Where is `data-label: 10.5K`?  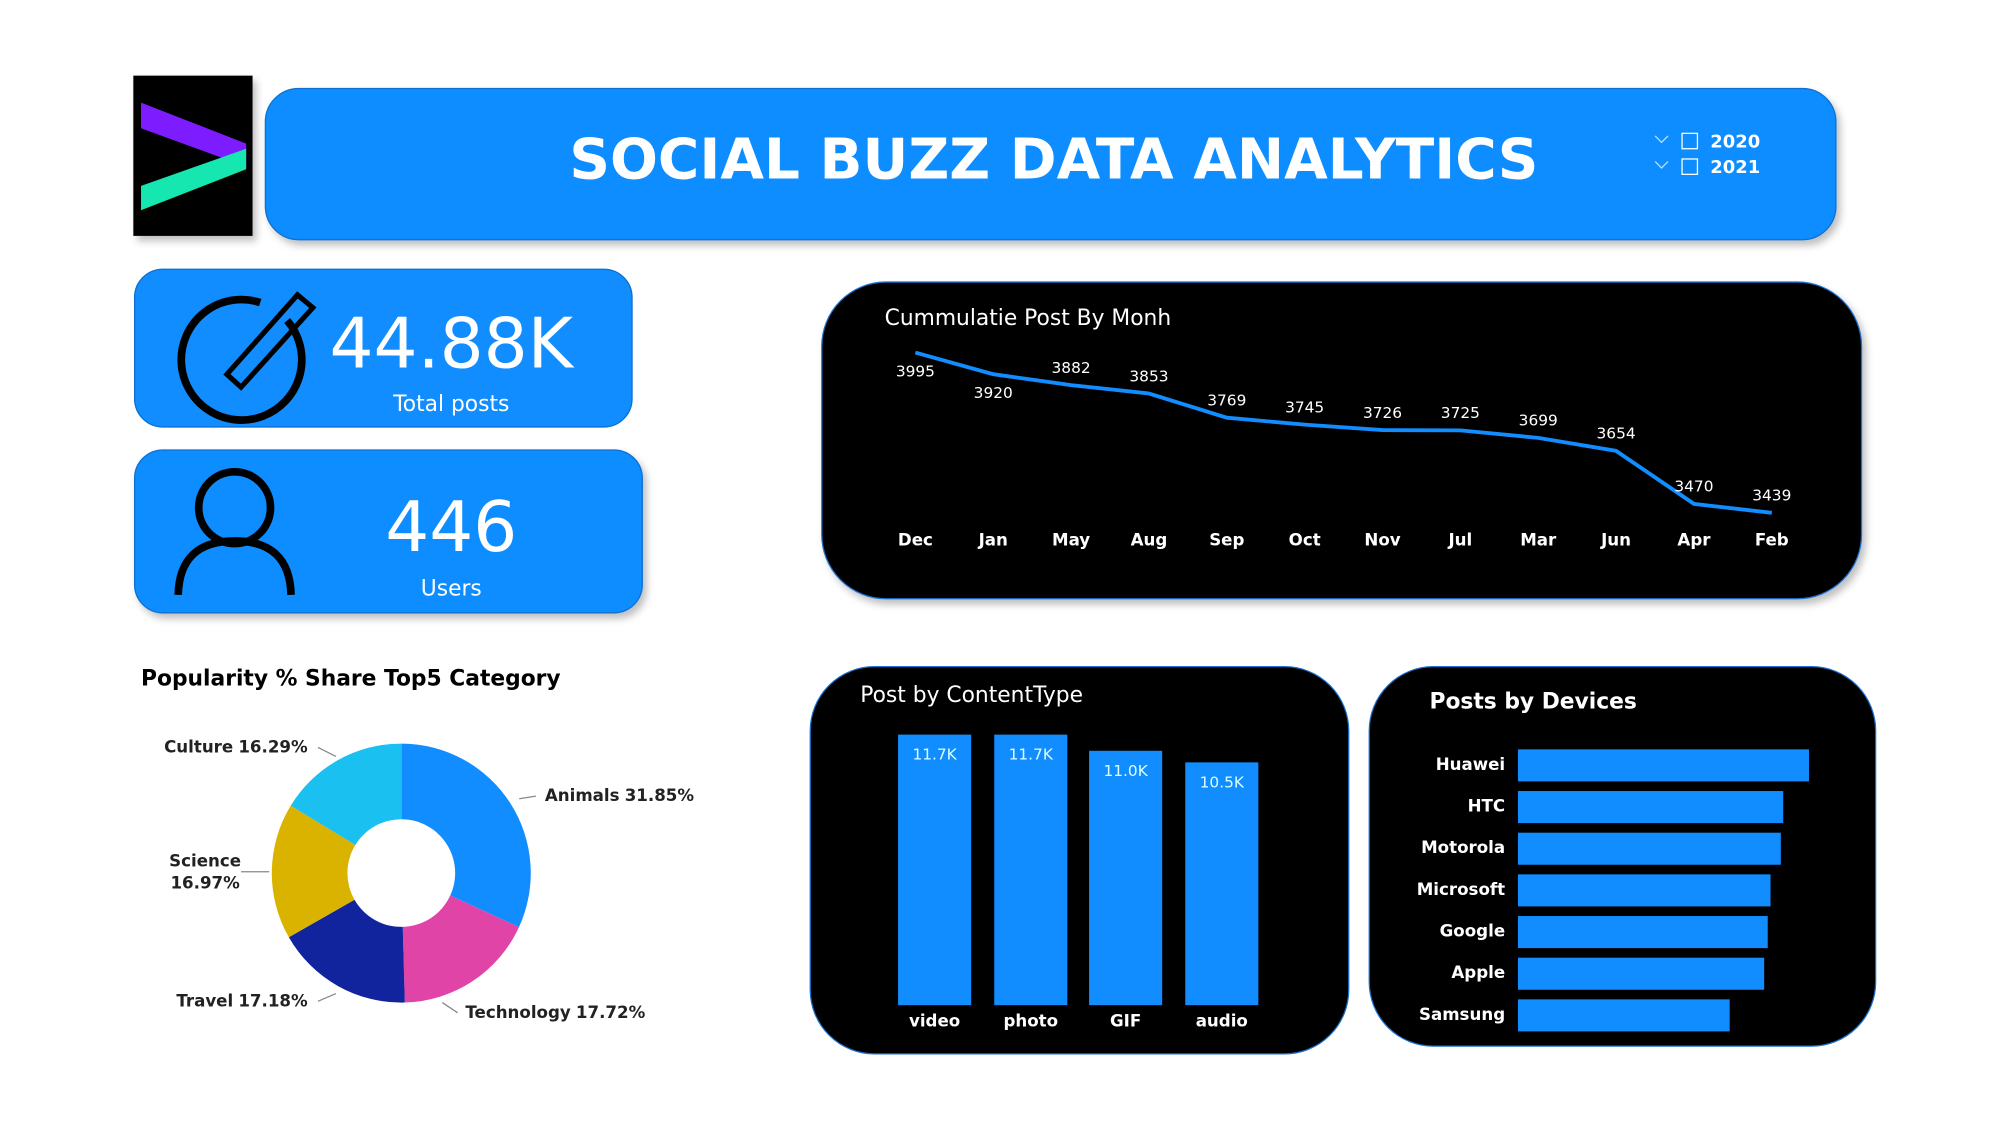 data-label: 10.5K is located at coordinates (1222, 782).